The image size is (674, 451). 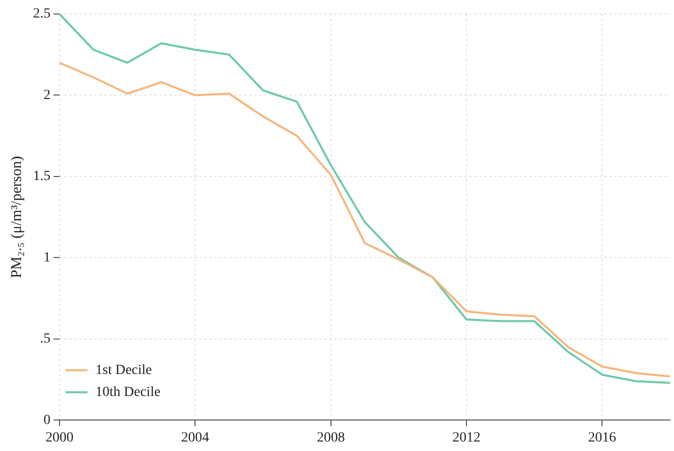 I want to click on legend-label: 1st Decile, so click(x=124, y=370).